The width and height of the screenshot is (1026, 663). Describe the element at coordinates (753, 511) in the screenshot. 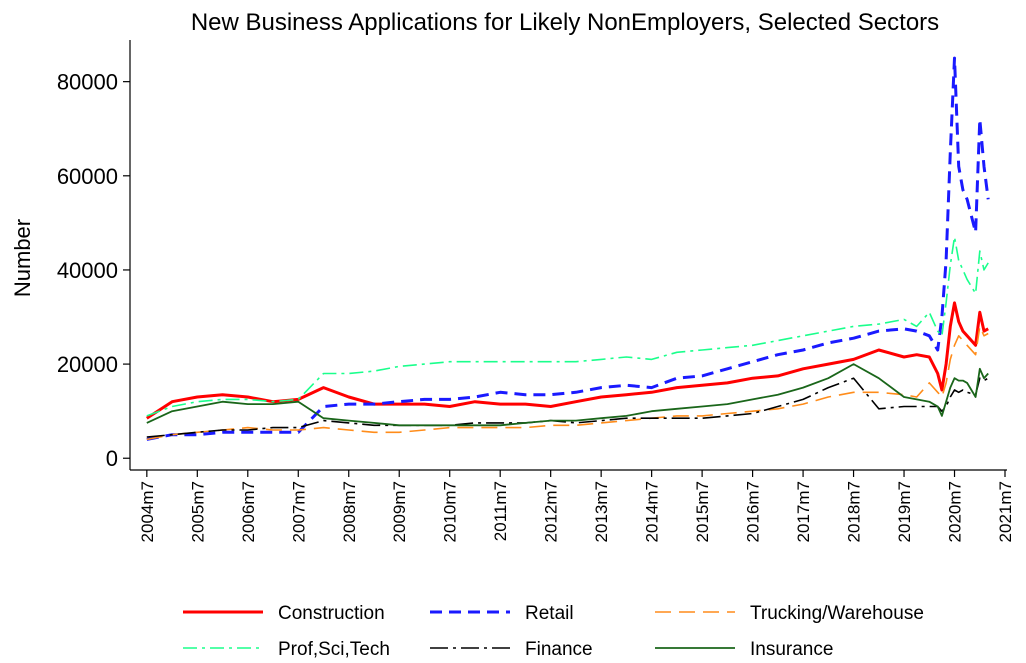

I see `x-tick-label: 2016m7` at that location.